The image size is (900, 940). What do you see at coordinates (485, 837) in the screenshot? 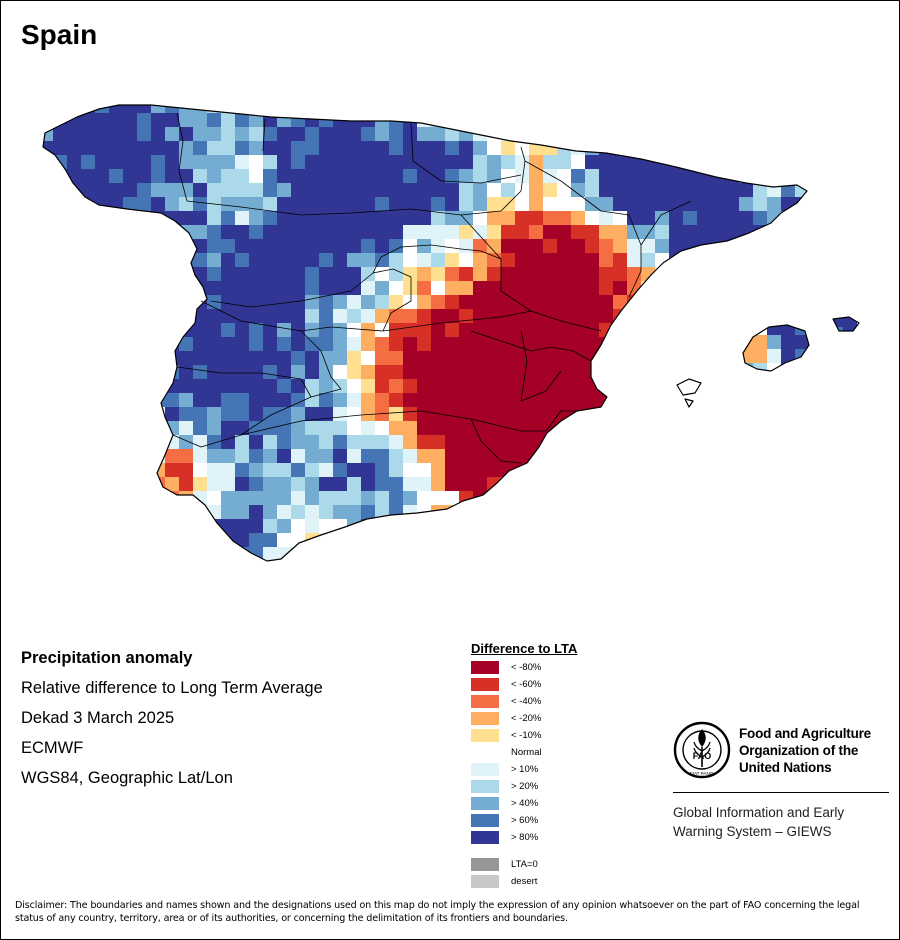
I see `legend-swatch` at bounding box center [485, 837].